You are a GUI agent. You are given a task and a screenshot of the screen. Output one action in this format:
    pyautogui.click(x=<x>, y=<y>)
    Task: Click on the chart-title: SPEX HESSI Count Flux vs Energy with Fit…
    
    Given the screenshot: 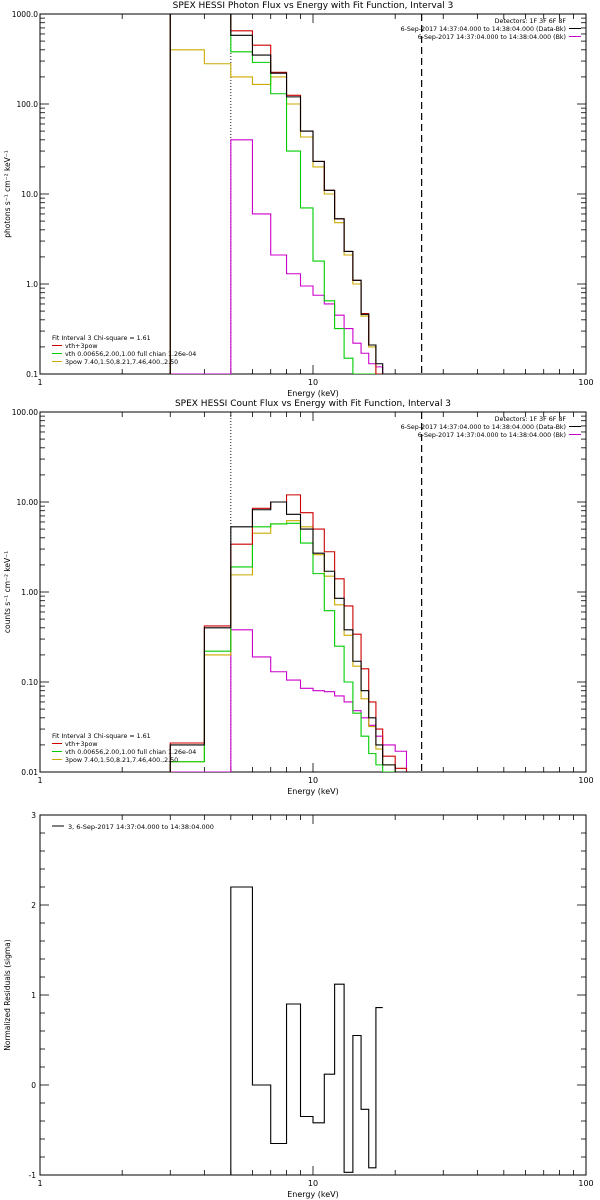 What is the action you would take?
    pyautogui.click(x=313, y=404)
    